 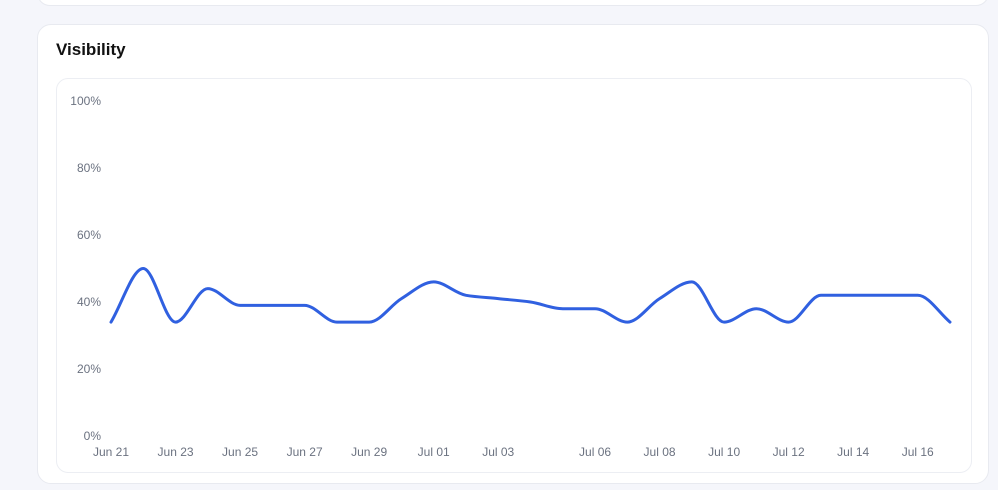 I want to click on previous-card, so click(x=513, y=3).